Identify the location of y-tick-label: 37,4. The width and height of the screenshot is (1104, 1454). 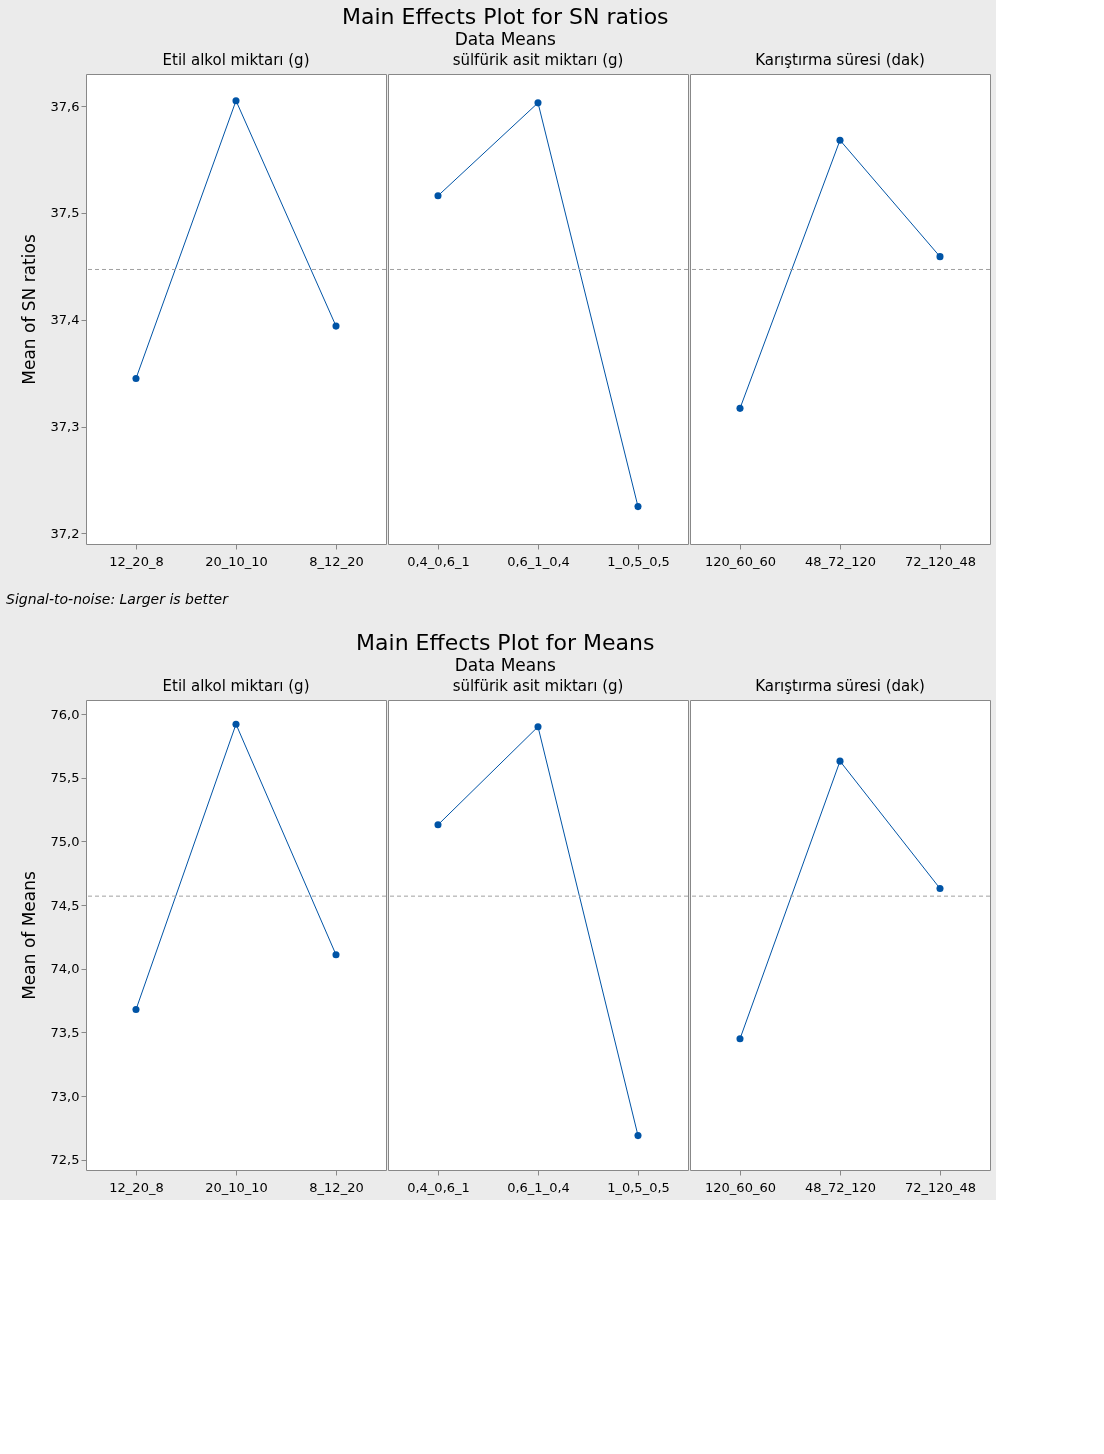
(65, 320).